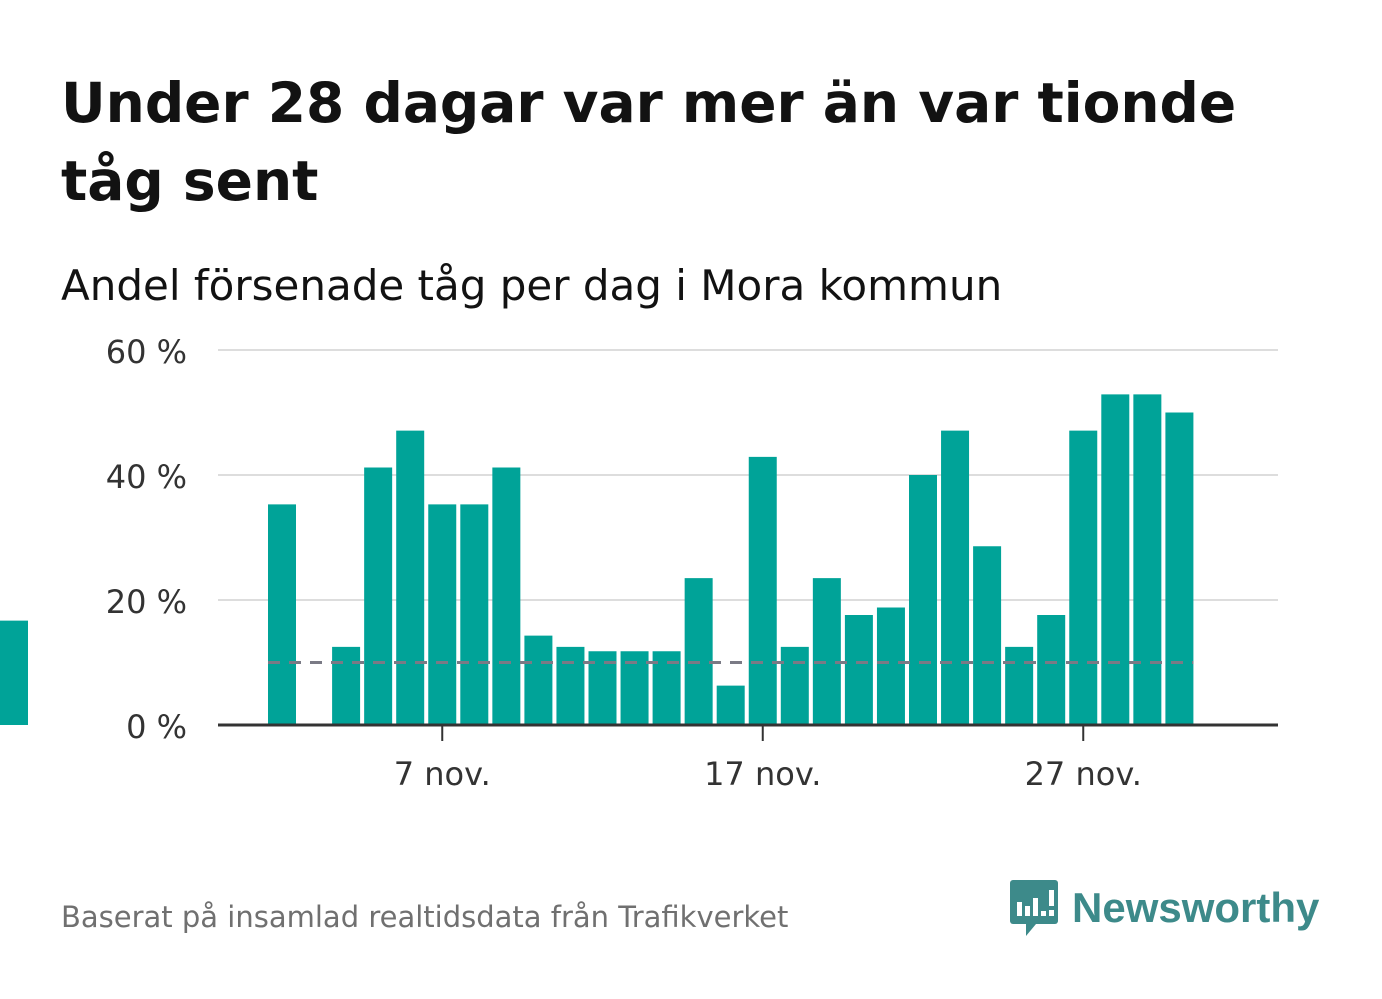 The image size is (1382, 999). Describe the element at coordinates (1196, 907) in the screenshot. I see `brand-name: Newsworthy` at that location.